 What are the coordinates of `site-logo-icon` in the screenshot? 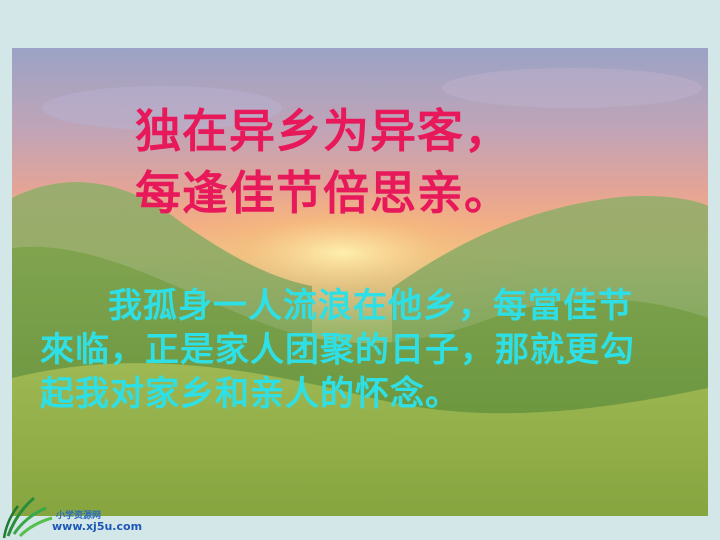 It's located at (27, 517).